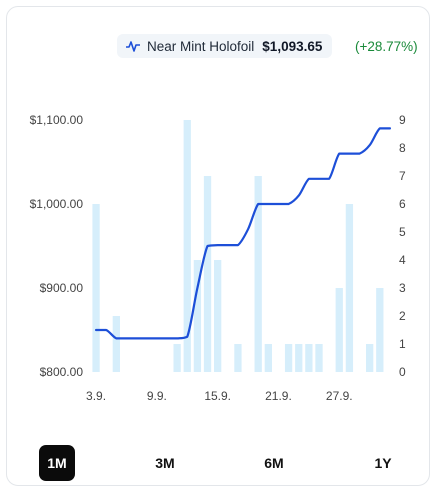  I want to click on x-tick-label: 27.9., so click(339, 396).